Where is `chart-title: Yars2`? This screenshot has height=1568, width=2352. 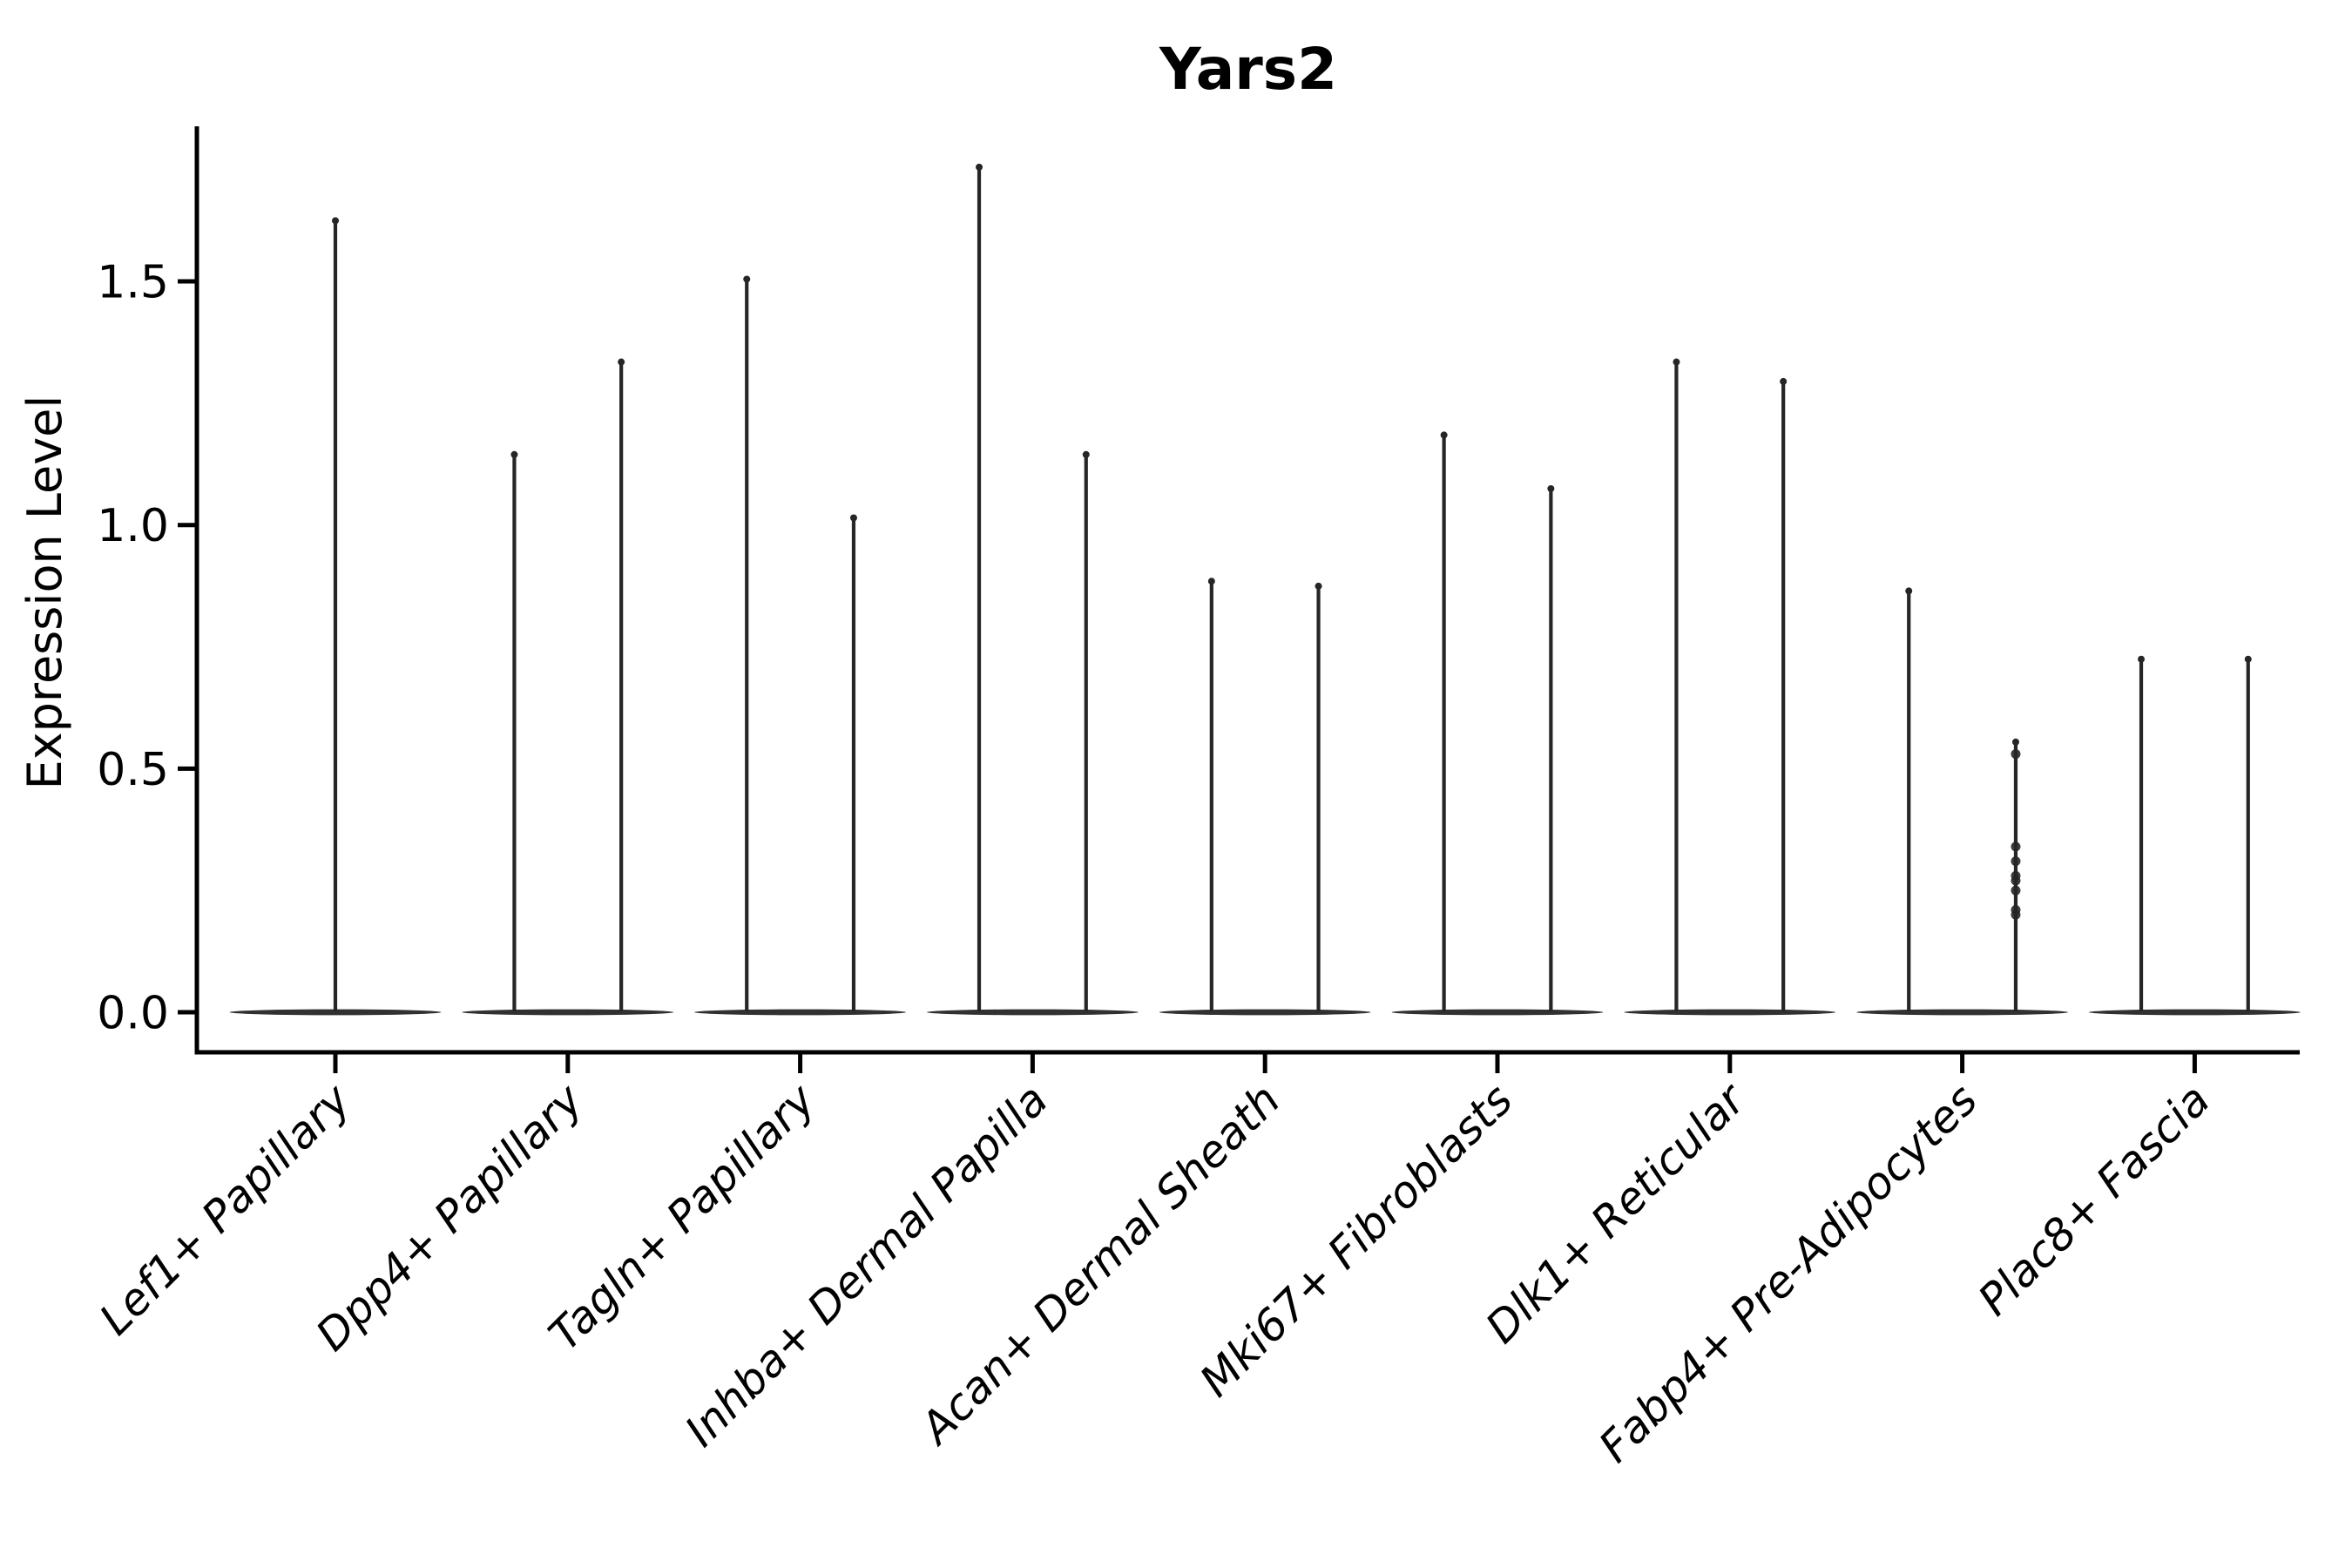 chart-title: Yars2 is located at coordinates (1248, 69).